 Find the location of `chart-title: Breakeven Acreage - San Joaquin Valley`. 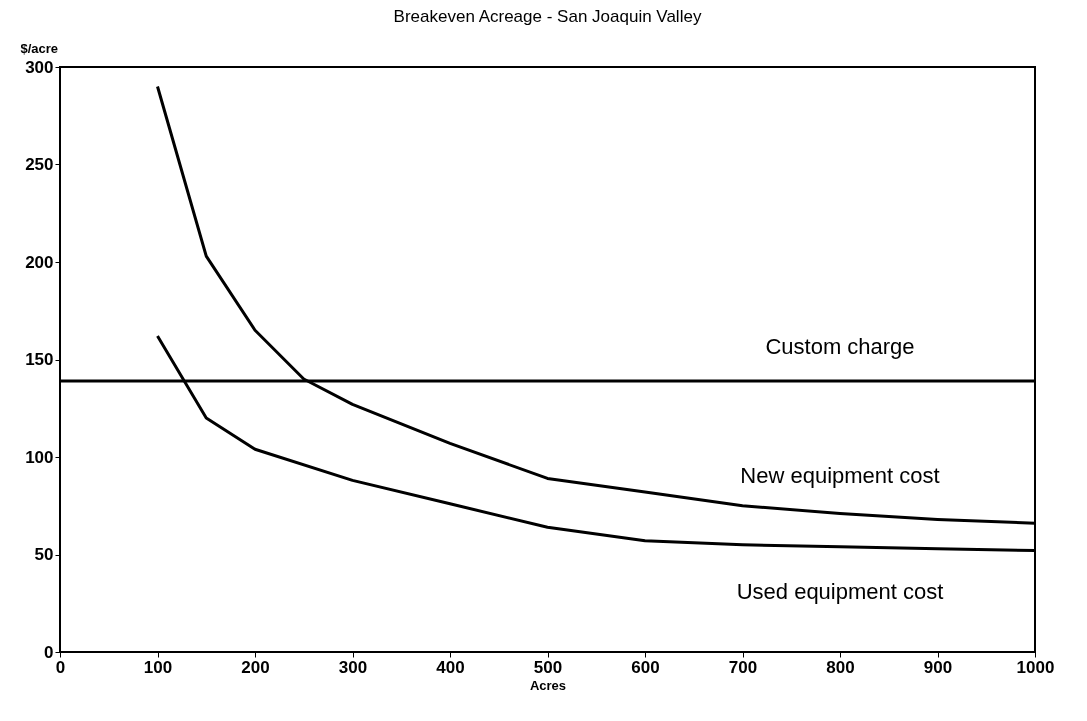

chart-title: Breakeven Acreage - San Joaquin Valley is located at coordinates (547, 16).